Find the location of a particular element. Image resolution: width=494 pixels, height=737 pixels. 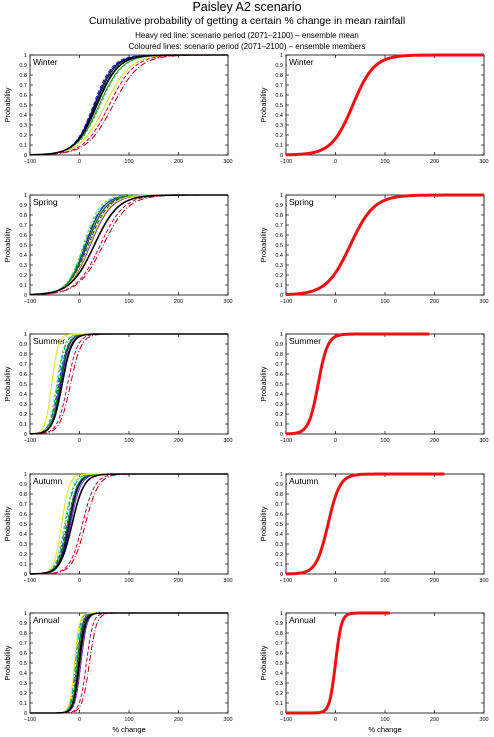

season-label: Autumn is located at coordinates (304, 481).